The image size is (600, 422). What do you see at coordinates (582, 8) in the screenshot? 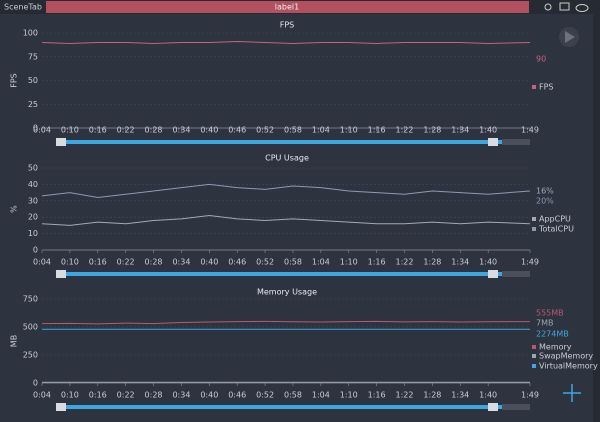
I see `cloud-icon` at bounding box center [582, 8].